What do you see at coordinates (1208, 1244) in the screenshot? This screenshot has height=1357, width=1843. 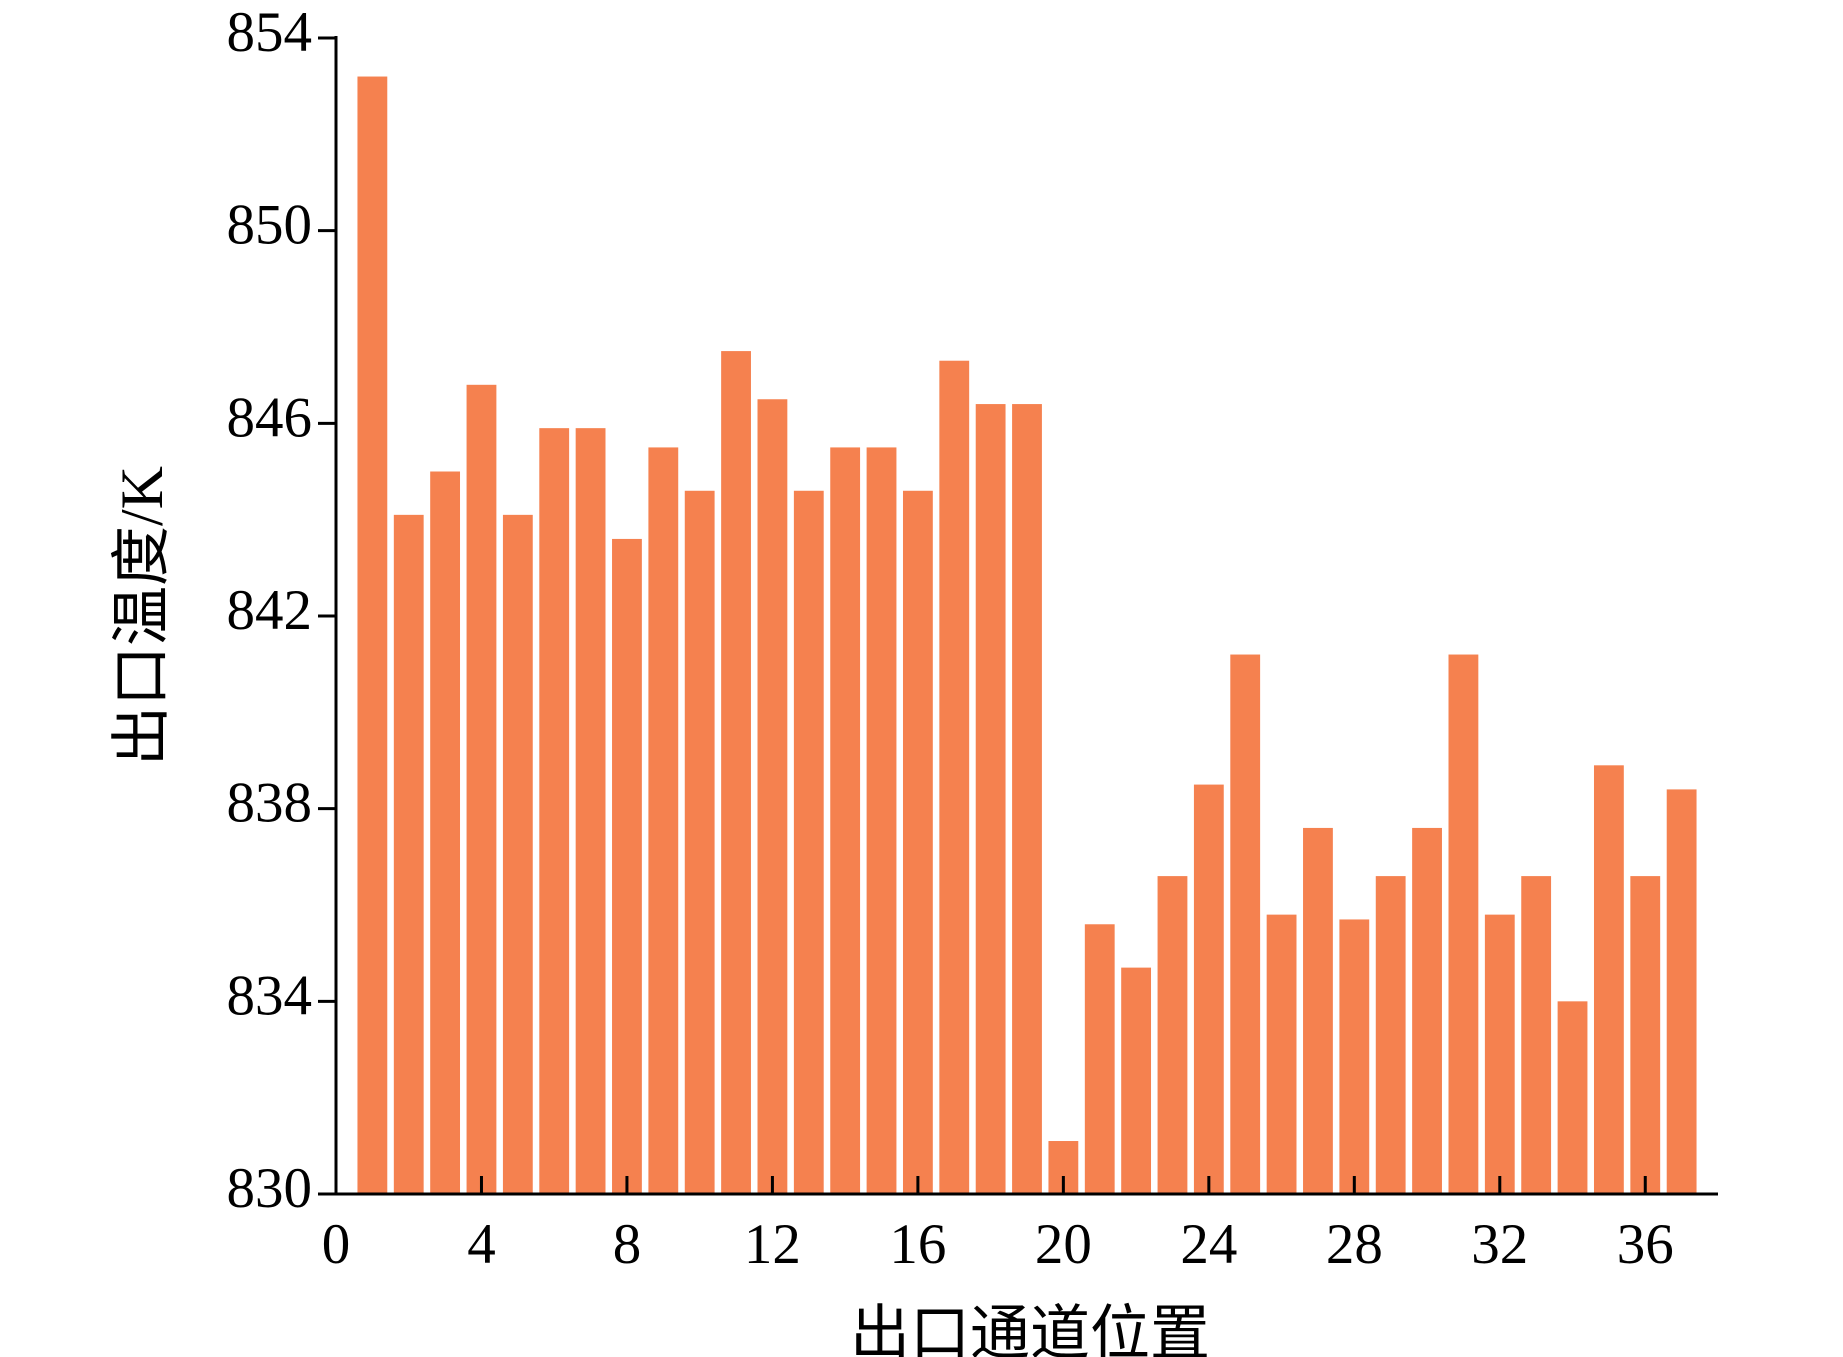 I see `x-tick-label: 24` at bounding box center [1208, 1244].